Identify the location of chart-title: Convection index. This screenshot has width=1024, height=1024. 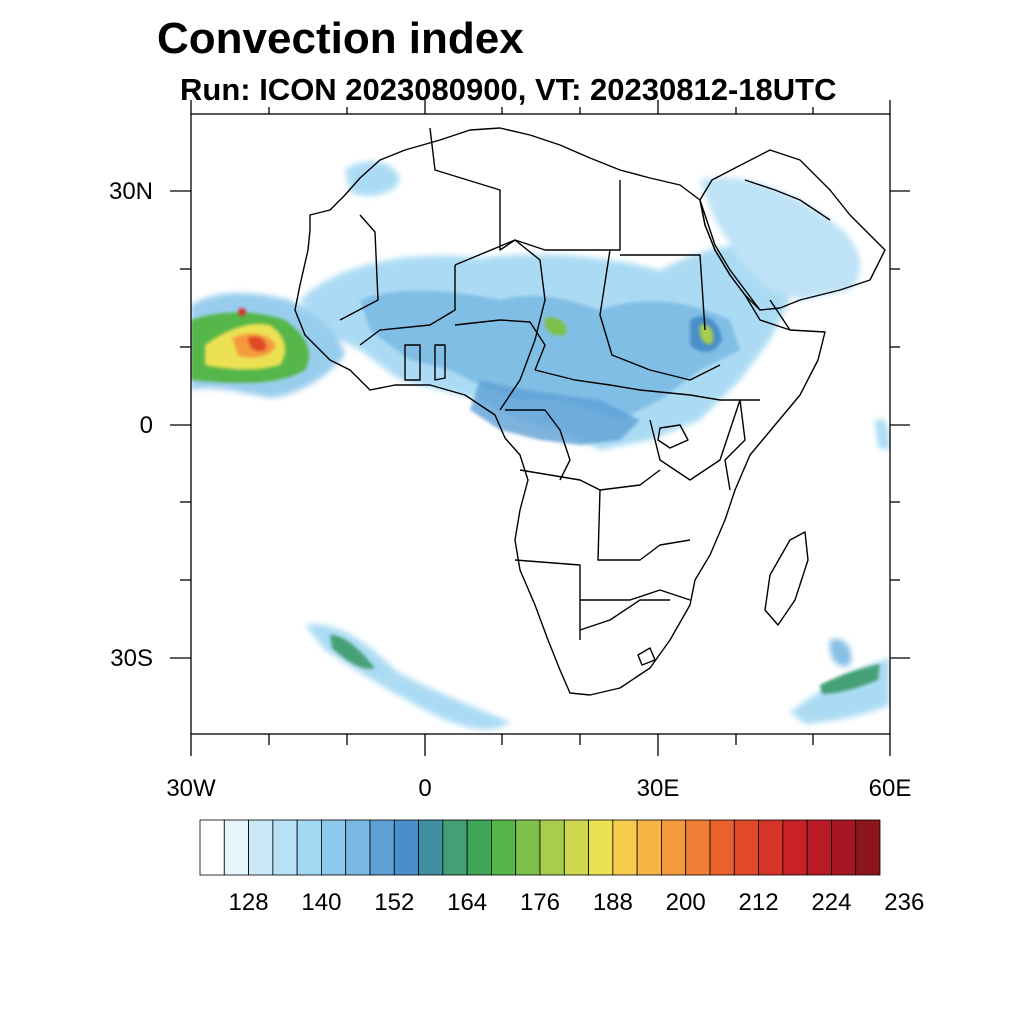
(340, 38).